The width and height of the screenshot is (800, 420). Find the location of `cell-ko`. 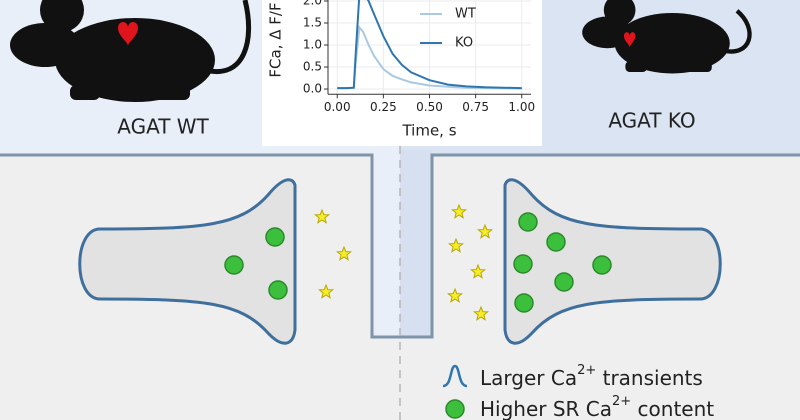

cell-ko is located at coordinates (612, 261).